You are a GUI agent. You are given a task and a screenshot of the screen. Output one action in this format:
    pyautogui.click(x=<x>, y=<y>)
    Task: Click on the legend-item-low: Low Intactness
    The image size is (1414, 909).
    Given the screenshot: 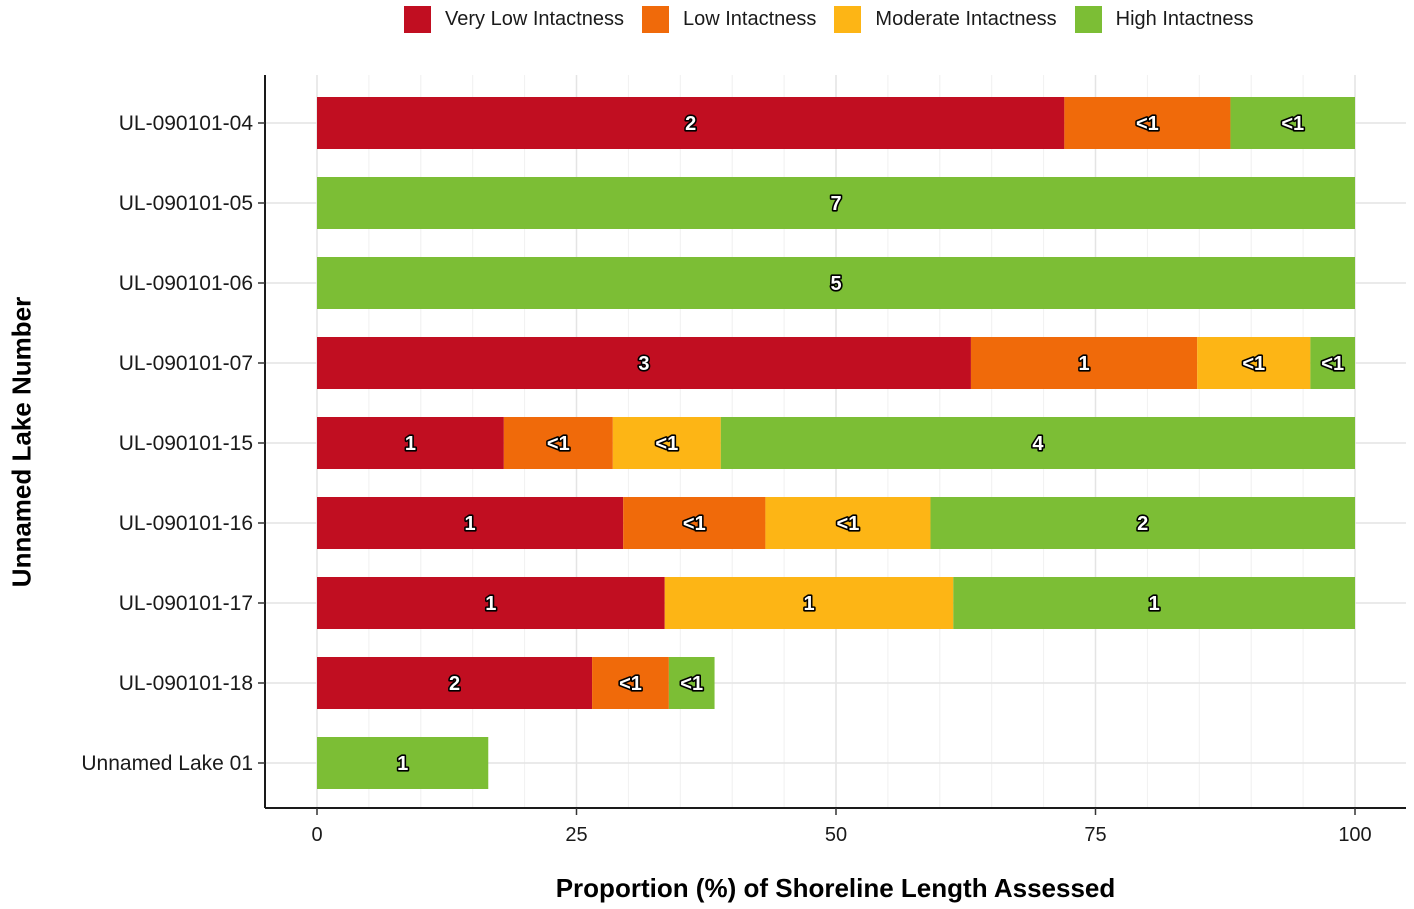 What is the action you would take?
    pyautogui.click(x=729, y=19)
    